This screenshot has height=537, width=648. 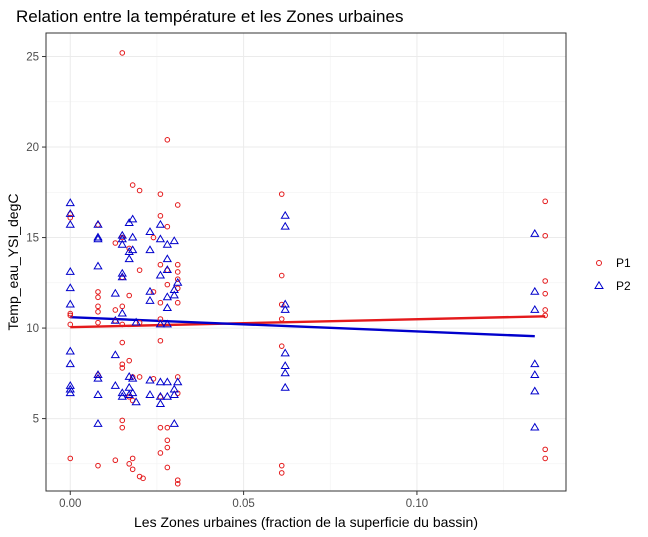 I want to click on legend-key-p2, so click(x=599, y=285).